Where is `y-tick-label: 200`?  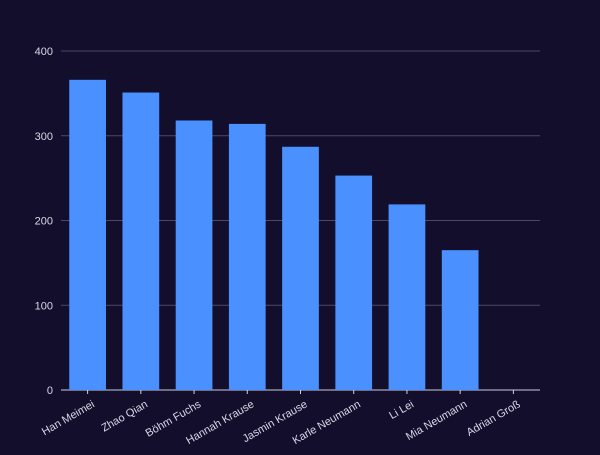 y-tick-label: 200 is located at coordinates (44, 222).